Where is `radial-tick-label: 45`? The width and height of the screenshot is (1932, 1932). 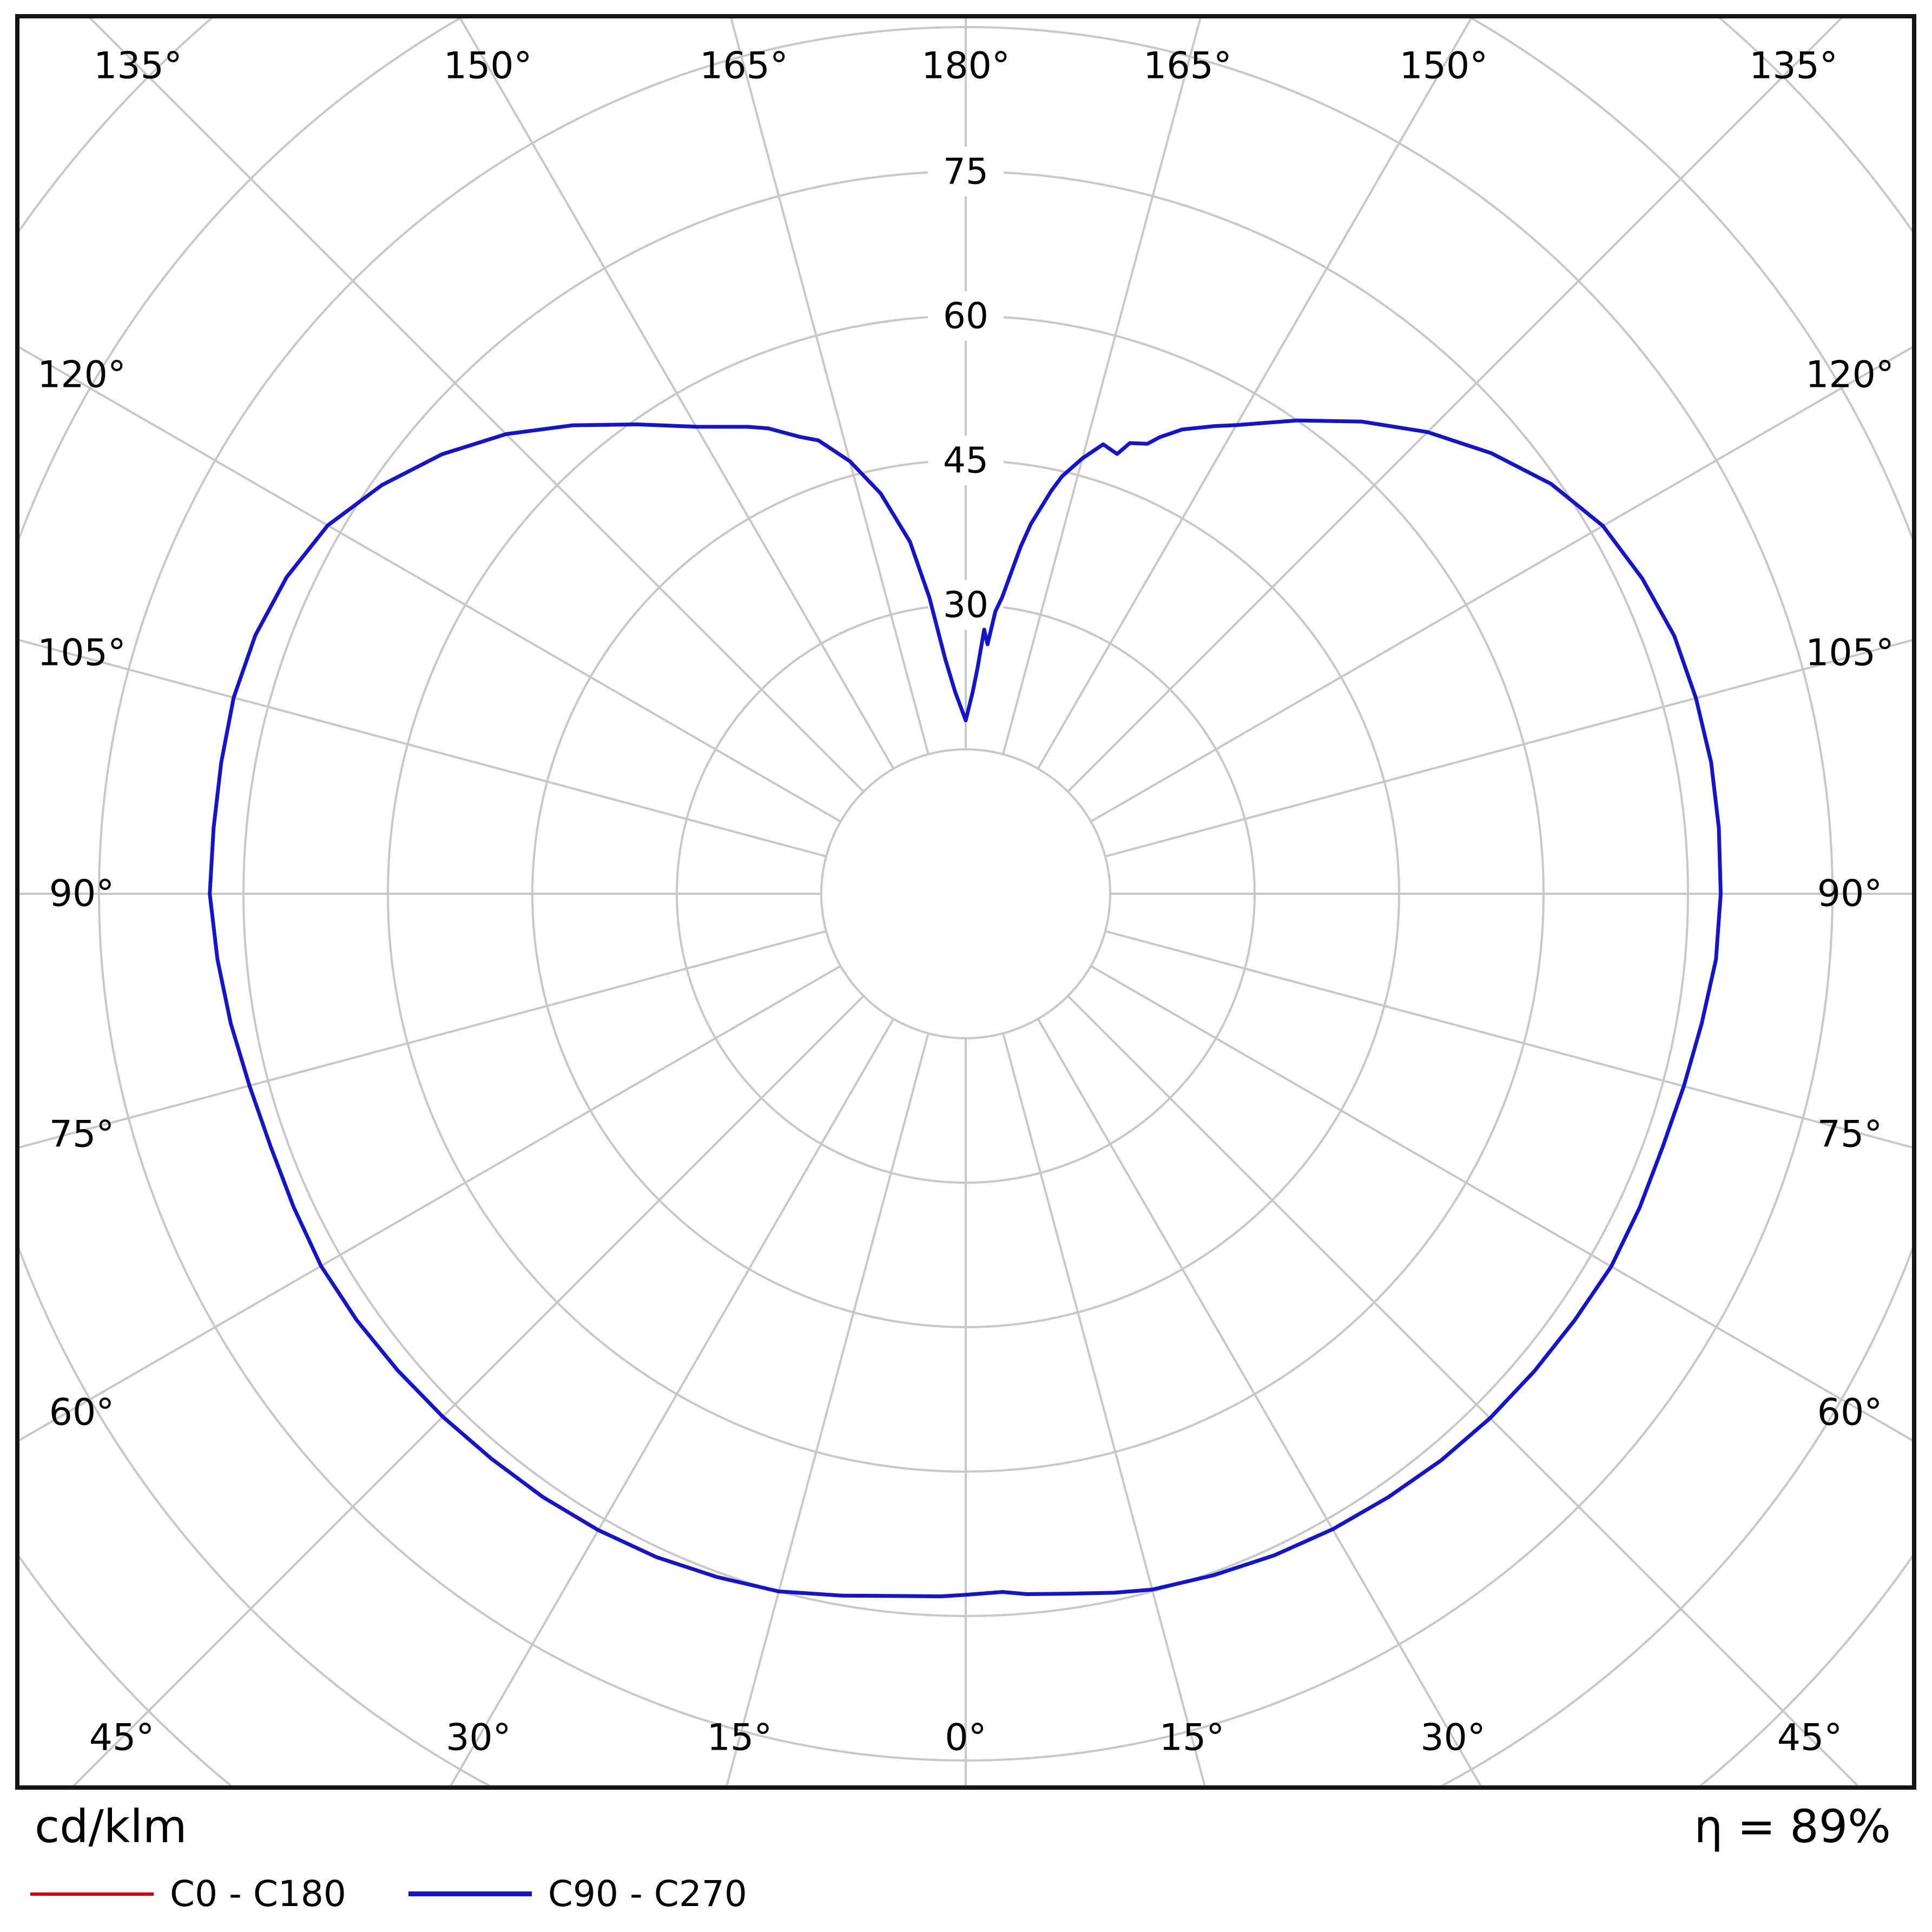
radial-tick-label: 45 is located at coordinates (965, 461).